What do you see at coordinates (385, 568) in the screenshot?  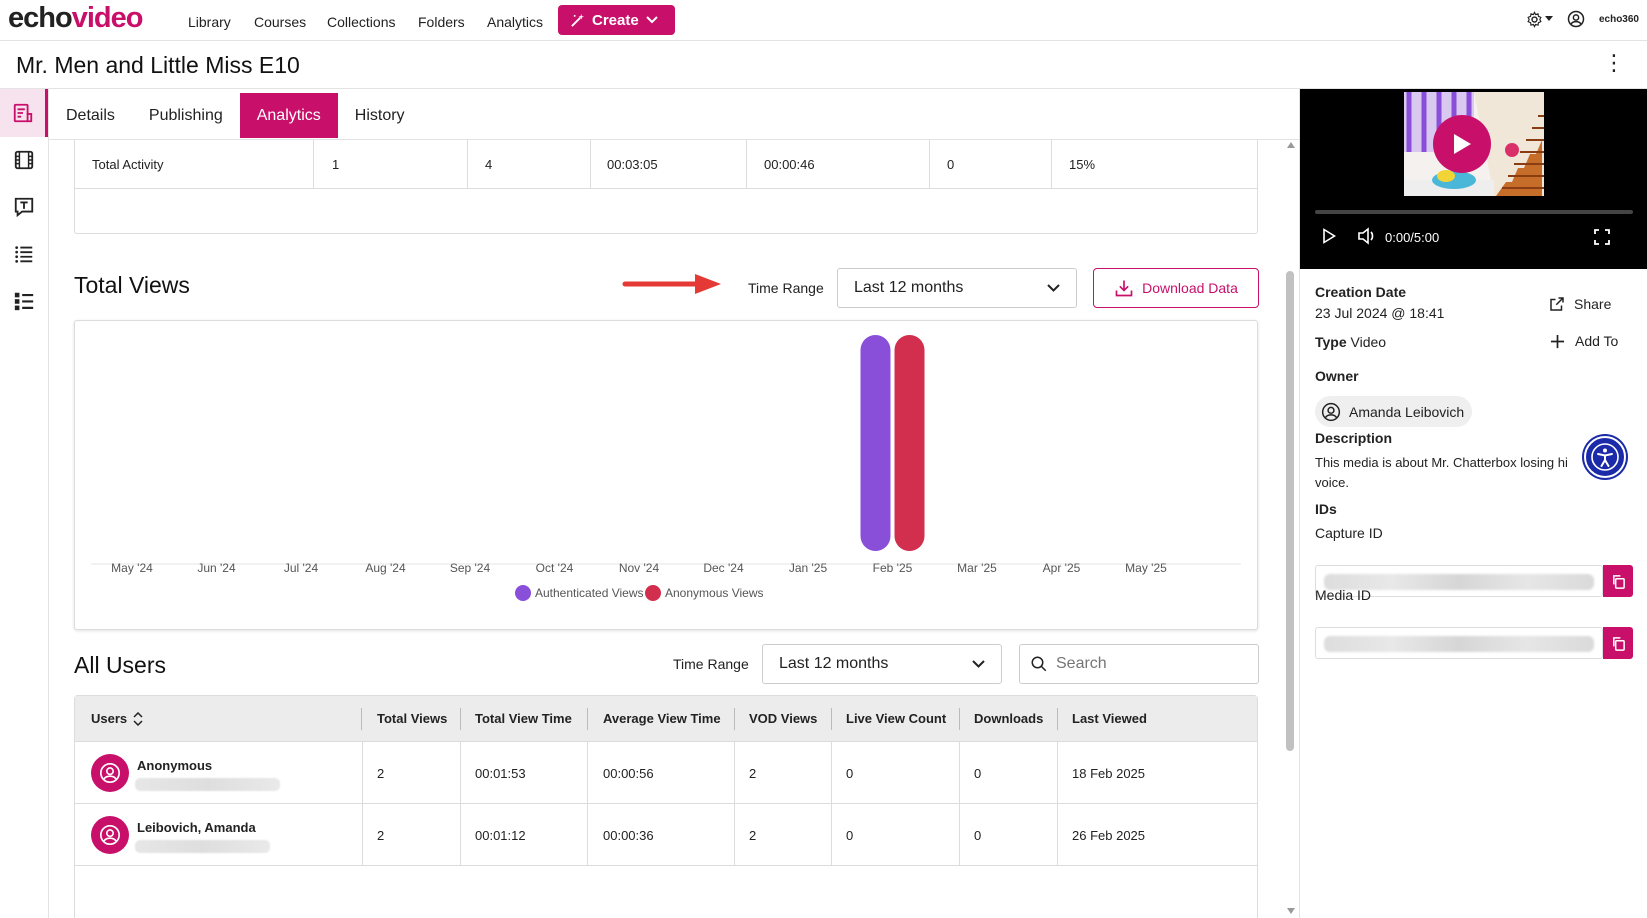 I see `x-tick-label: Aug '24` at bounding box center [385, 568].